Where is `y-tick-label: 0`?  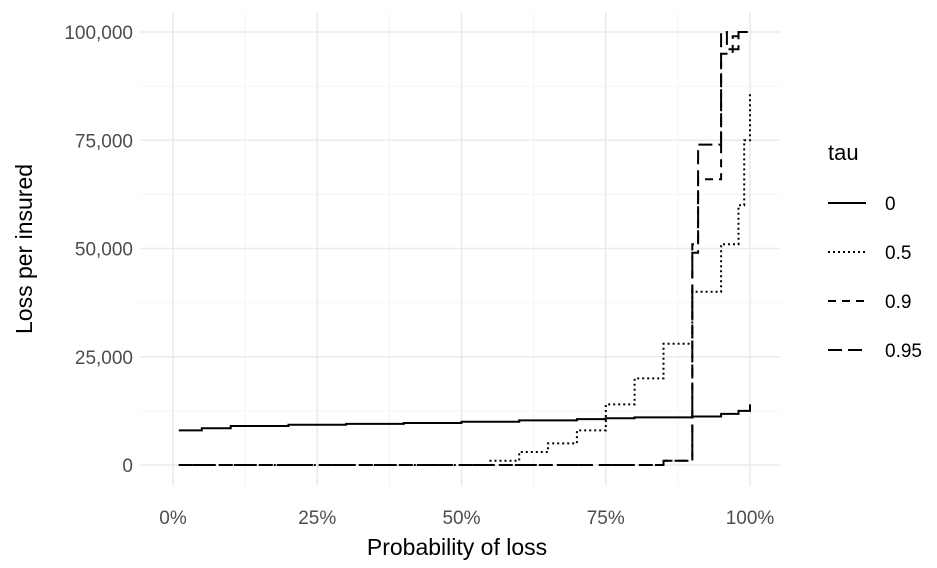
y-tick-label: 0 is located at coordinates (127, 466).